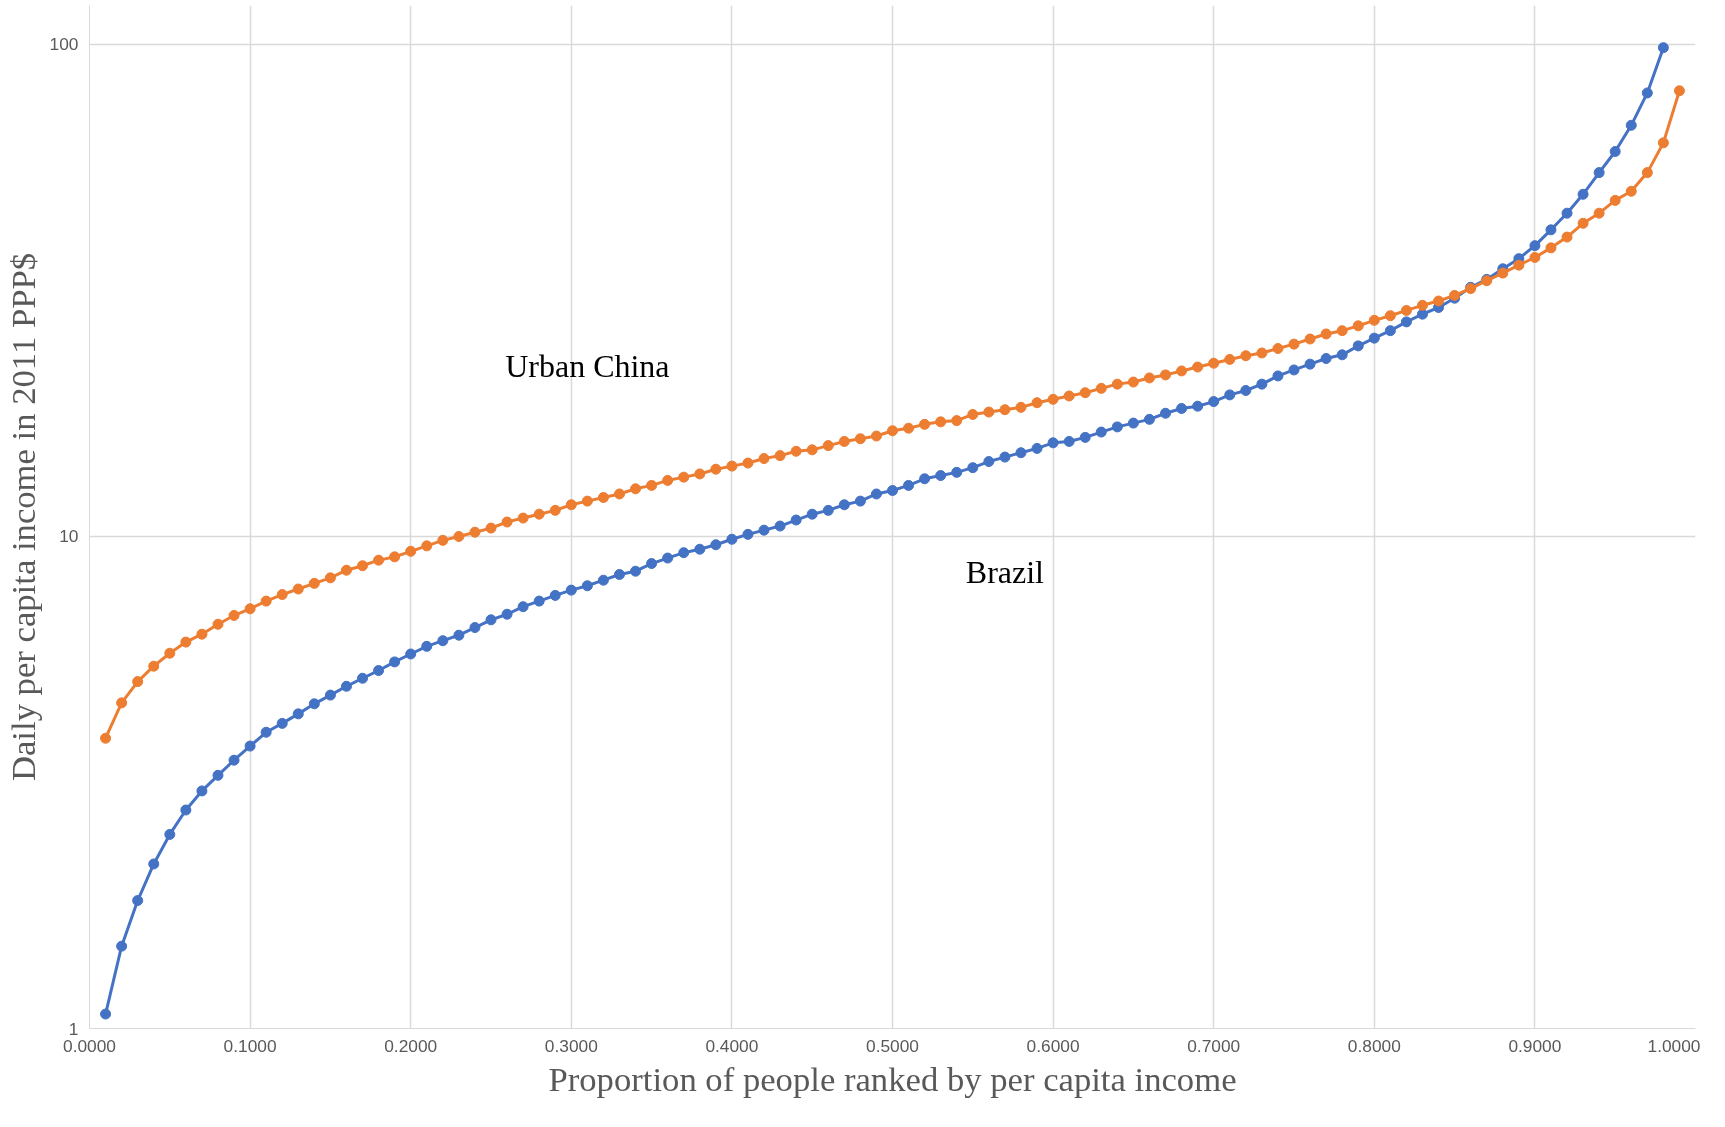 The image size is (1725, 1127). I want to click on y-axis-title: Daily per capita income in 2011 PPP$, so click(22, 517).